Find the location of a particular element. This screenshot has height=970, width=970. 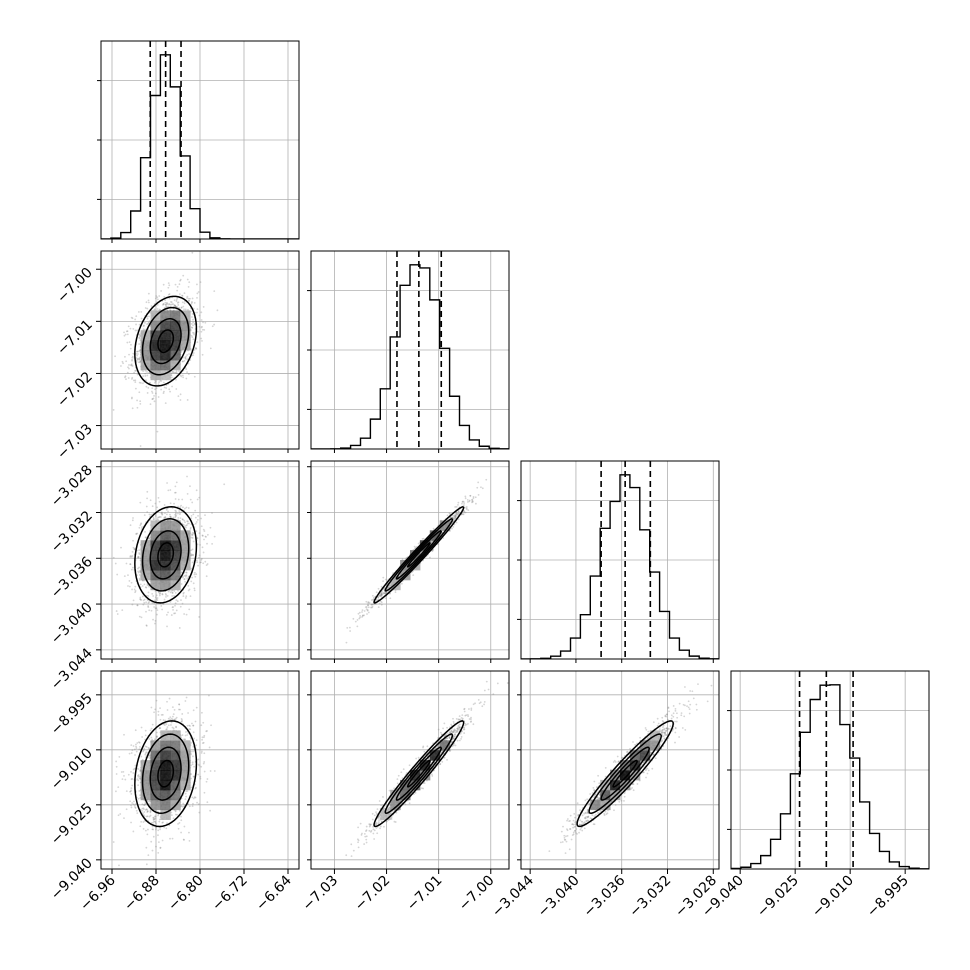

y-tick-label-1-2: −7.01 is located at coordinates (75, 338).